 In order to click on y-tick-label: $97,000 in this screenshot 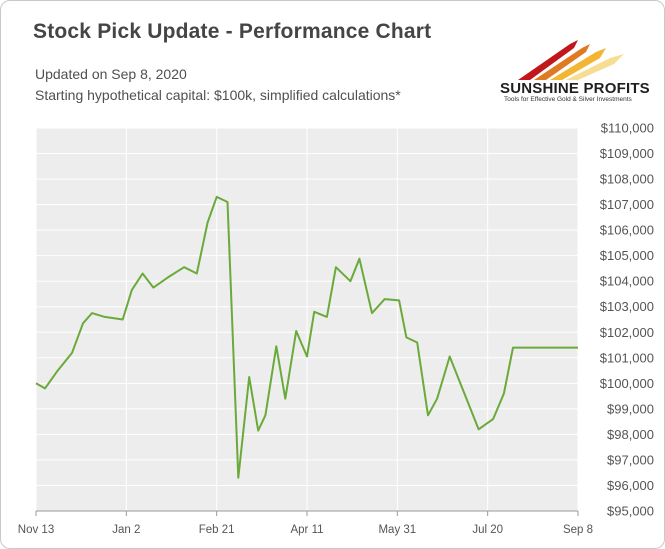, I will do `click(630, 459)`.